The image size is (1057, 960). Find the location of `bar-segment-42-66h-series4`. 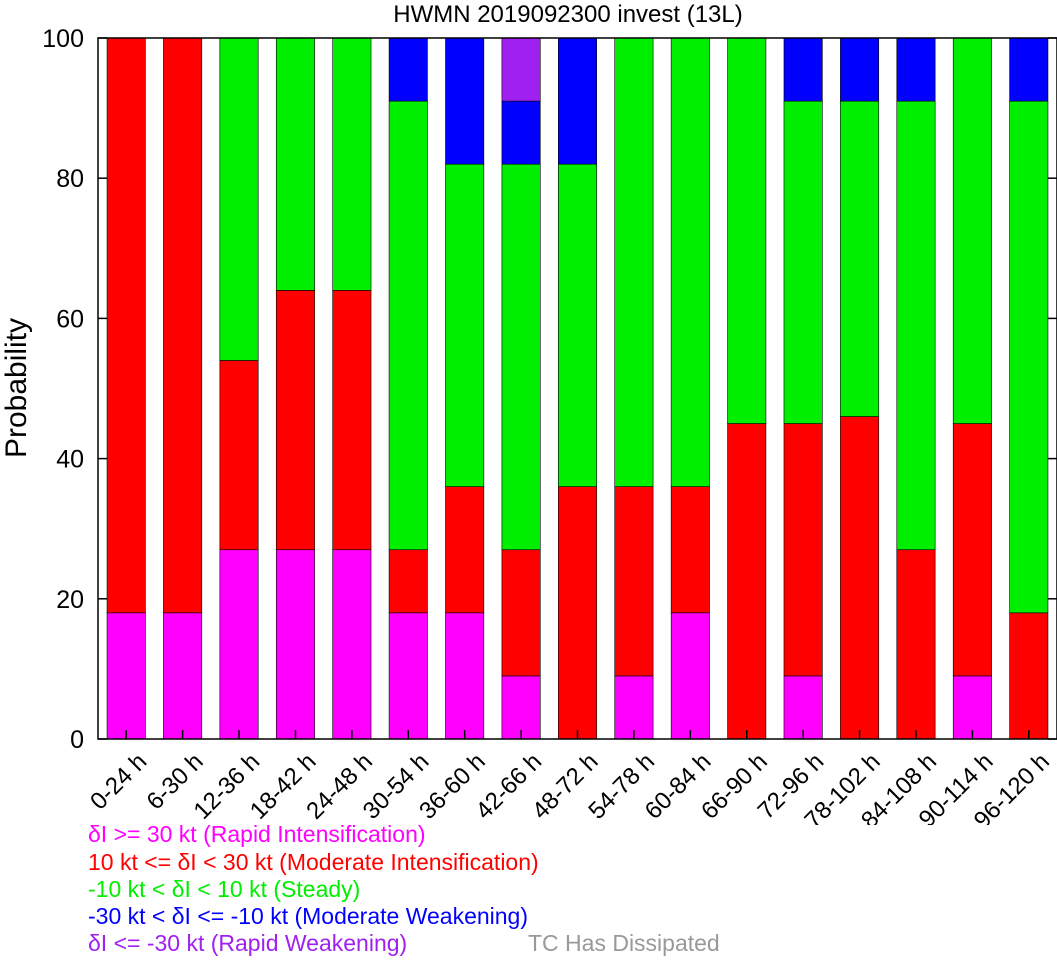

bar-segment-42-66h-series4 is located at coordinates (521, 69).